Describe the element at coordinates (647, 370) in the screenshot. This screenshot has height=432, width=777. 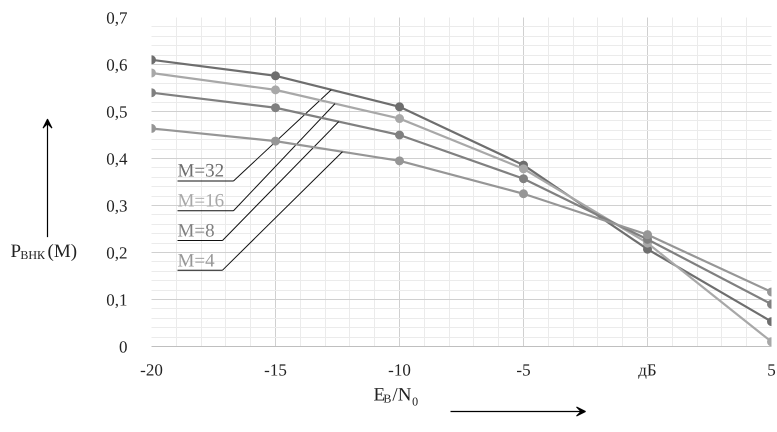
I see `x-tick-label: дБ` at that location.